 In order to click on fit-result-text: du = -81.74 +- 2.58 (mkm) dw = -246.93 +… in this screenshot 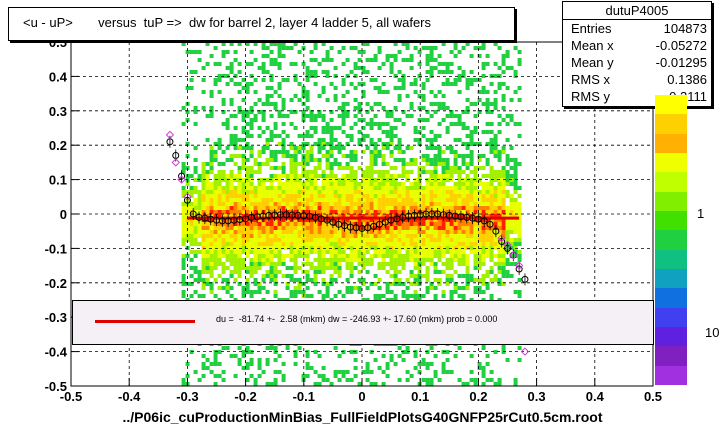, I will do `click(357, 319)`.